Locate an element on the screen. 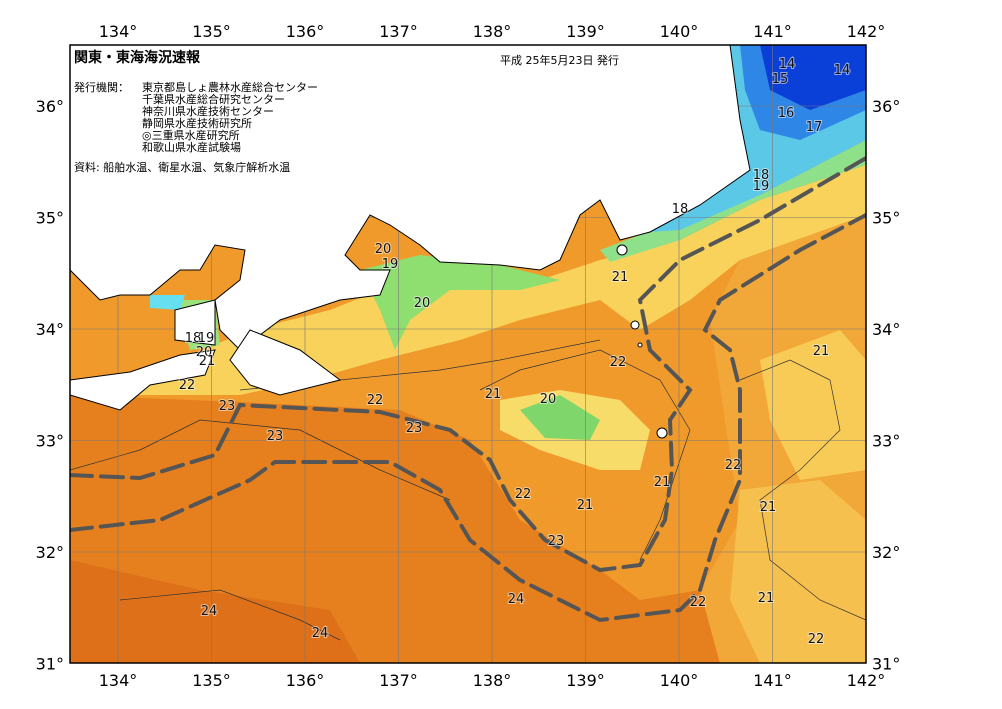 The image size is (1002, 709). isotherm-label: 17 is located at coordinates (814, 127).